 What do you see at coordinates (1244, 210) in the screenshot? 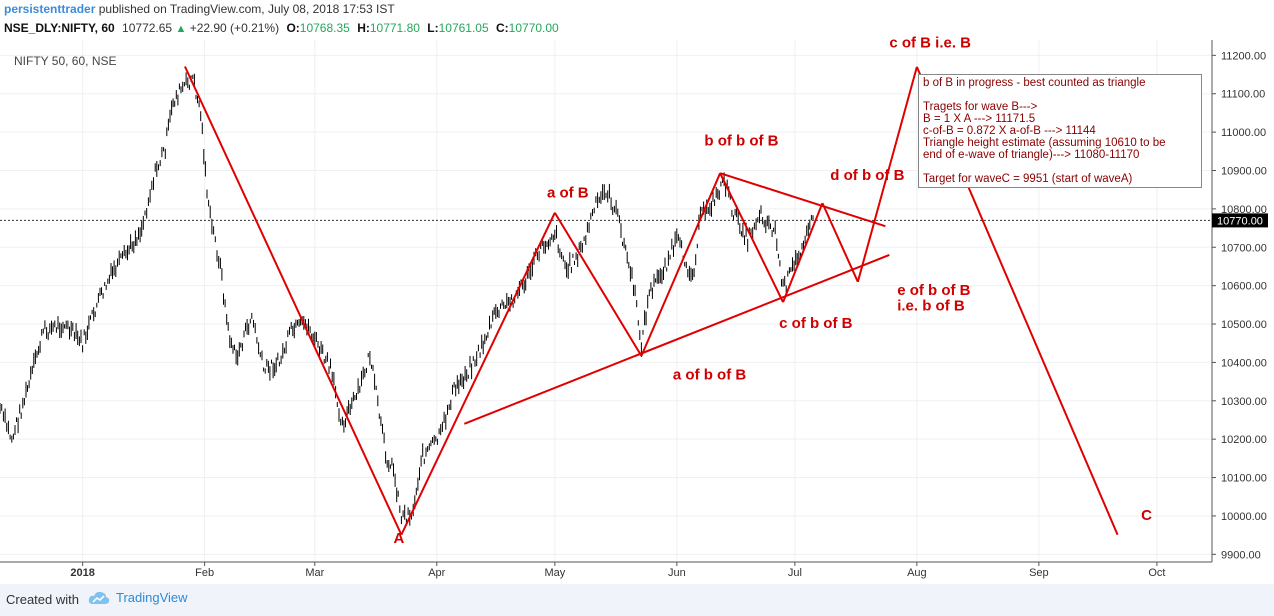
I see `y-tick-label: 10800.00` at bounding box center [1244, 210].